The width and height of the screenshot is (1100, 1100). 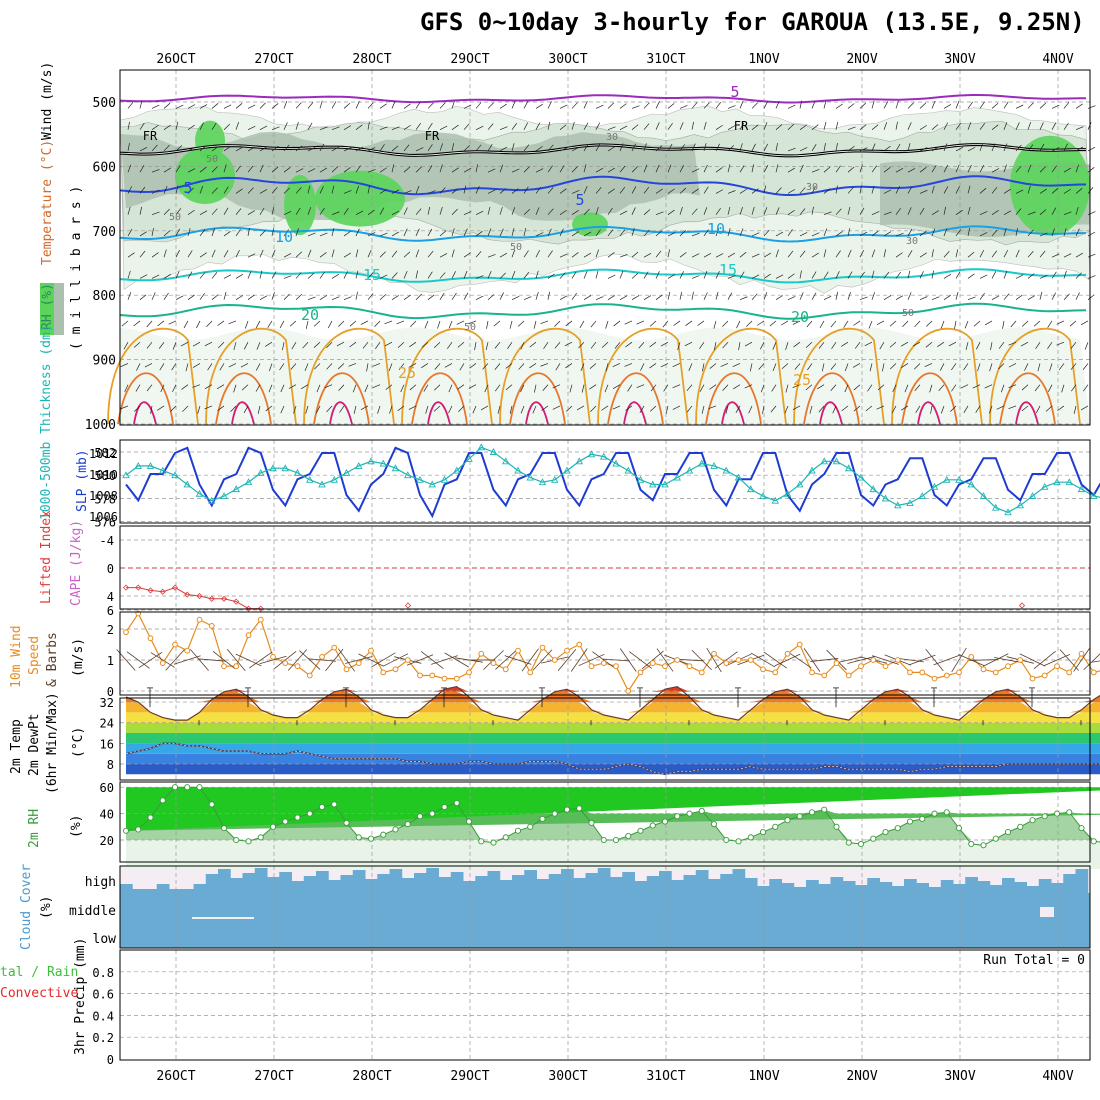 I want to click on rh-legend-swatch, so click(x=59, y=309).